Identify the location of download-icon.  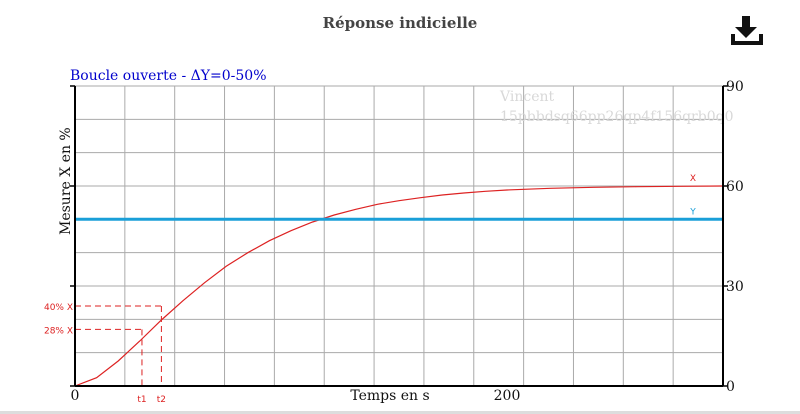
(747, 30).